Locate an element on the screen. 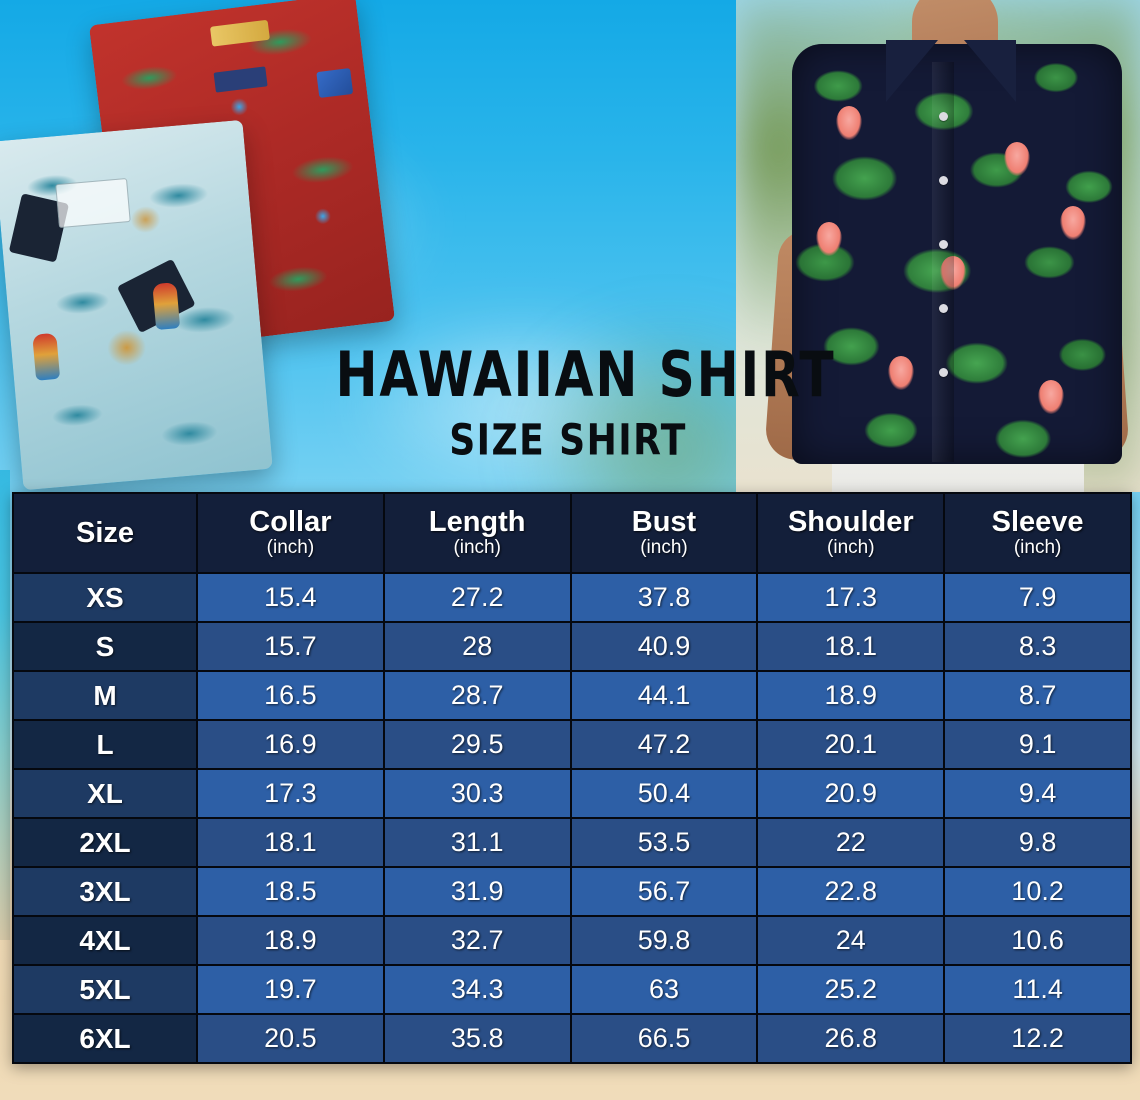  shirt-collar-right is located at coordinates (990, 71).